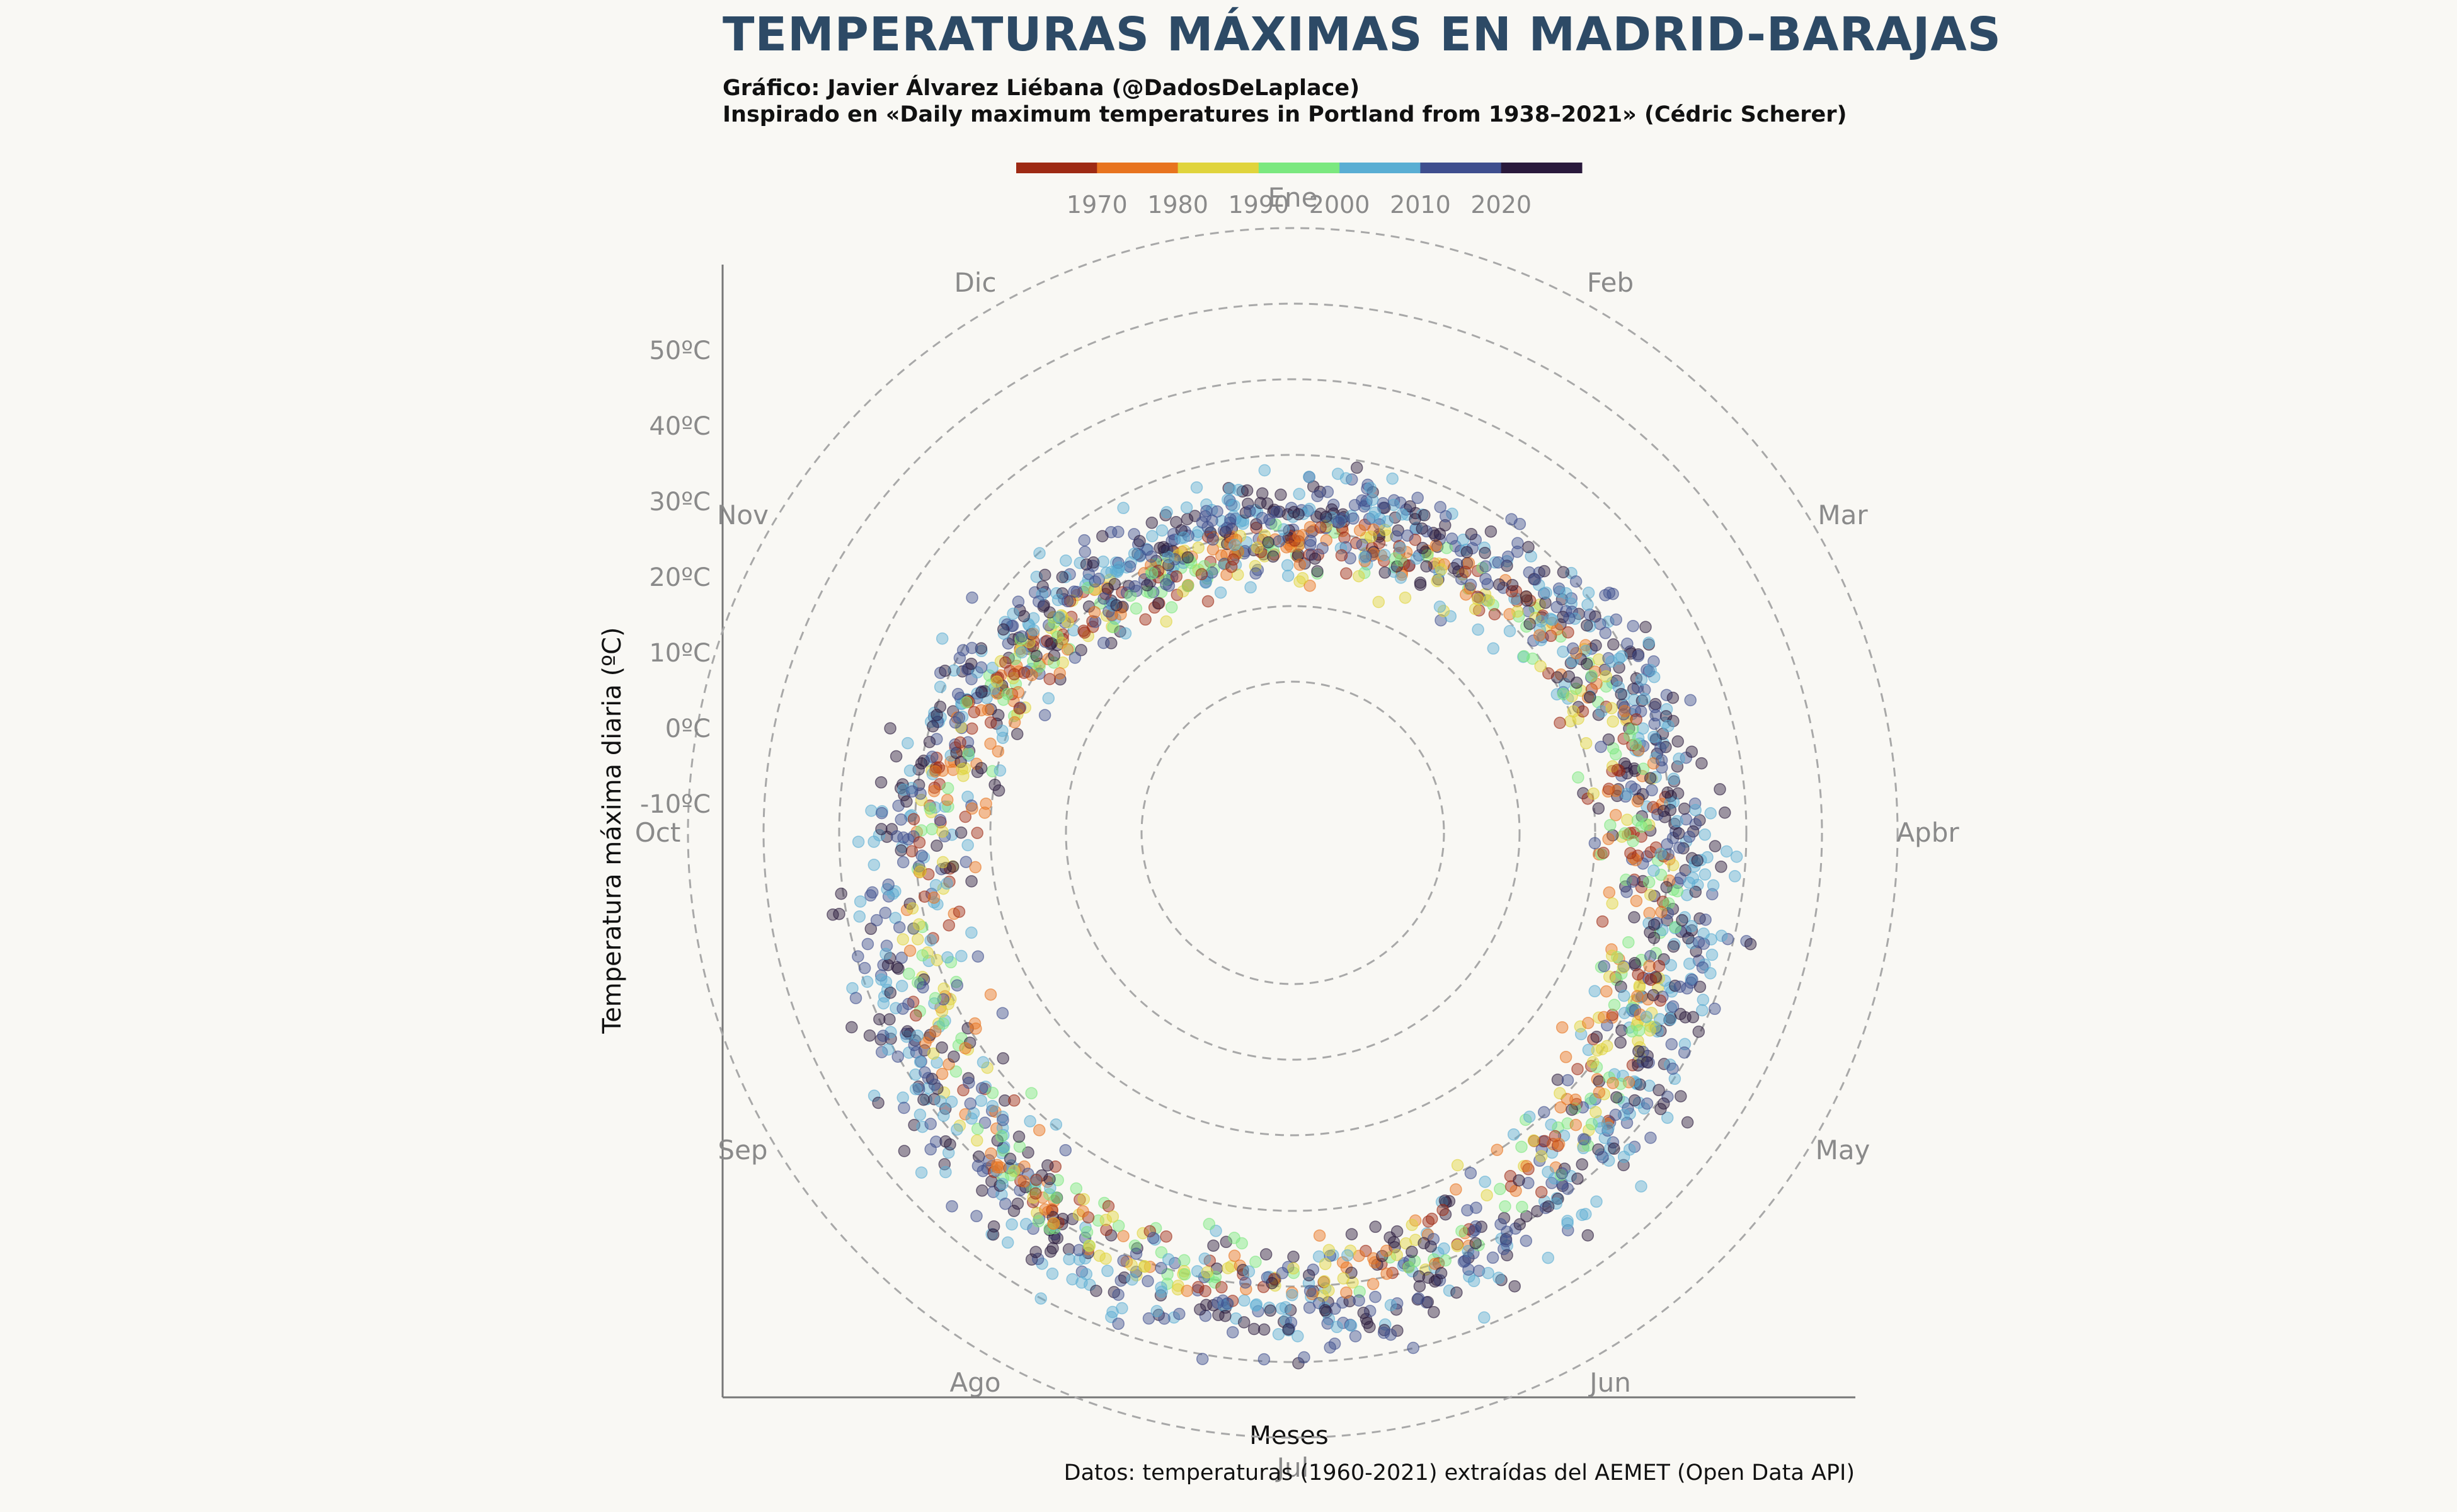 The image size is (2457, 1512). I want to click on month-label: Apbr, so click(1927, 832).